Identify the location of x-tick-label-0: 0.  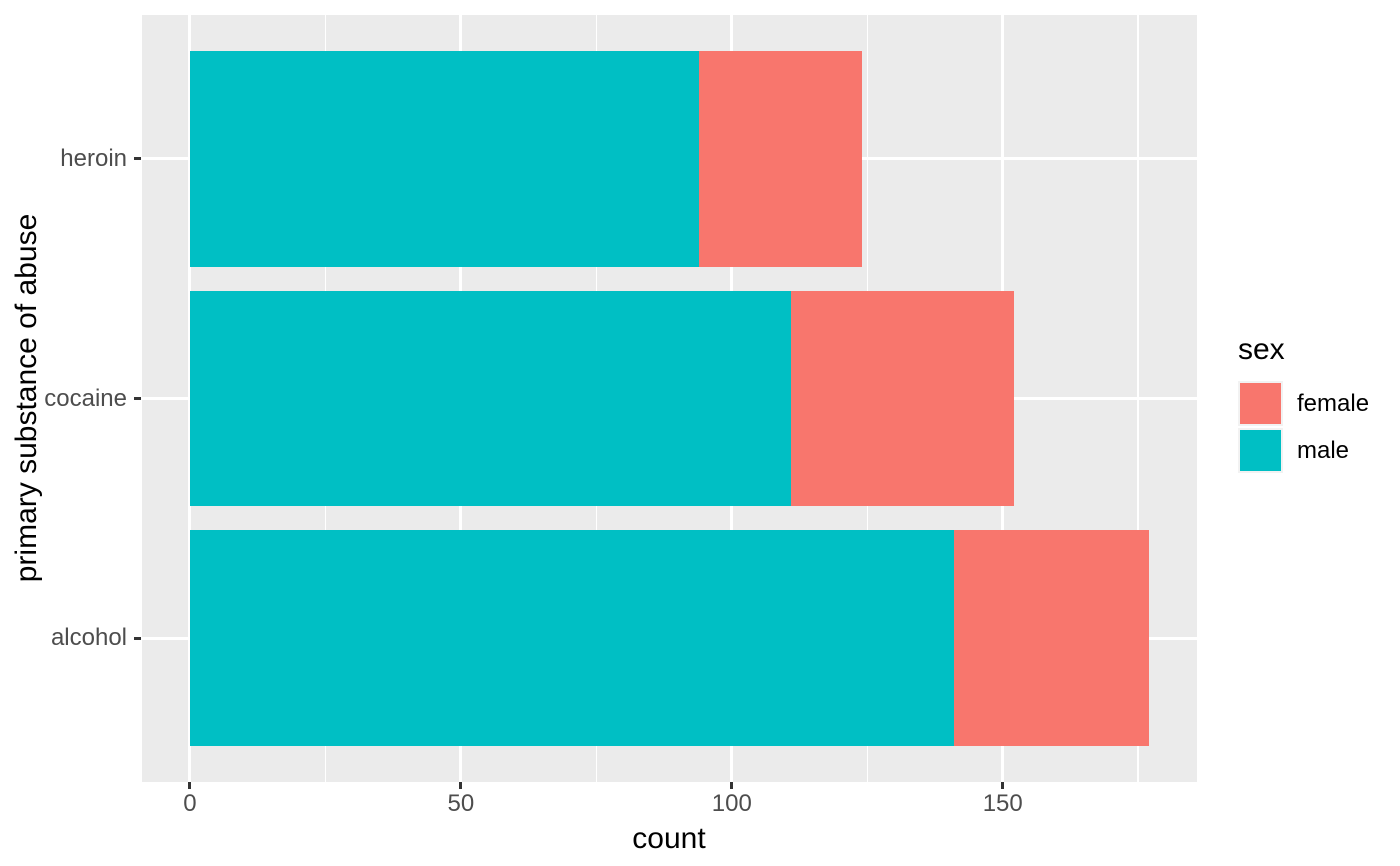
(190, 803).